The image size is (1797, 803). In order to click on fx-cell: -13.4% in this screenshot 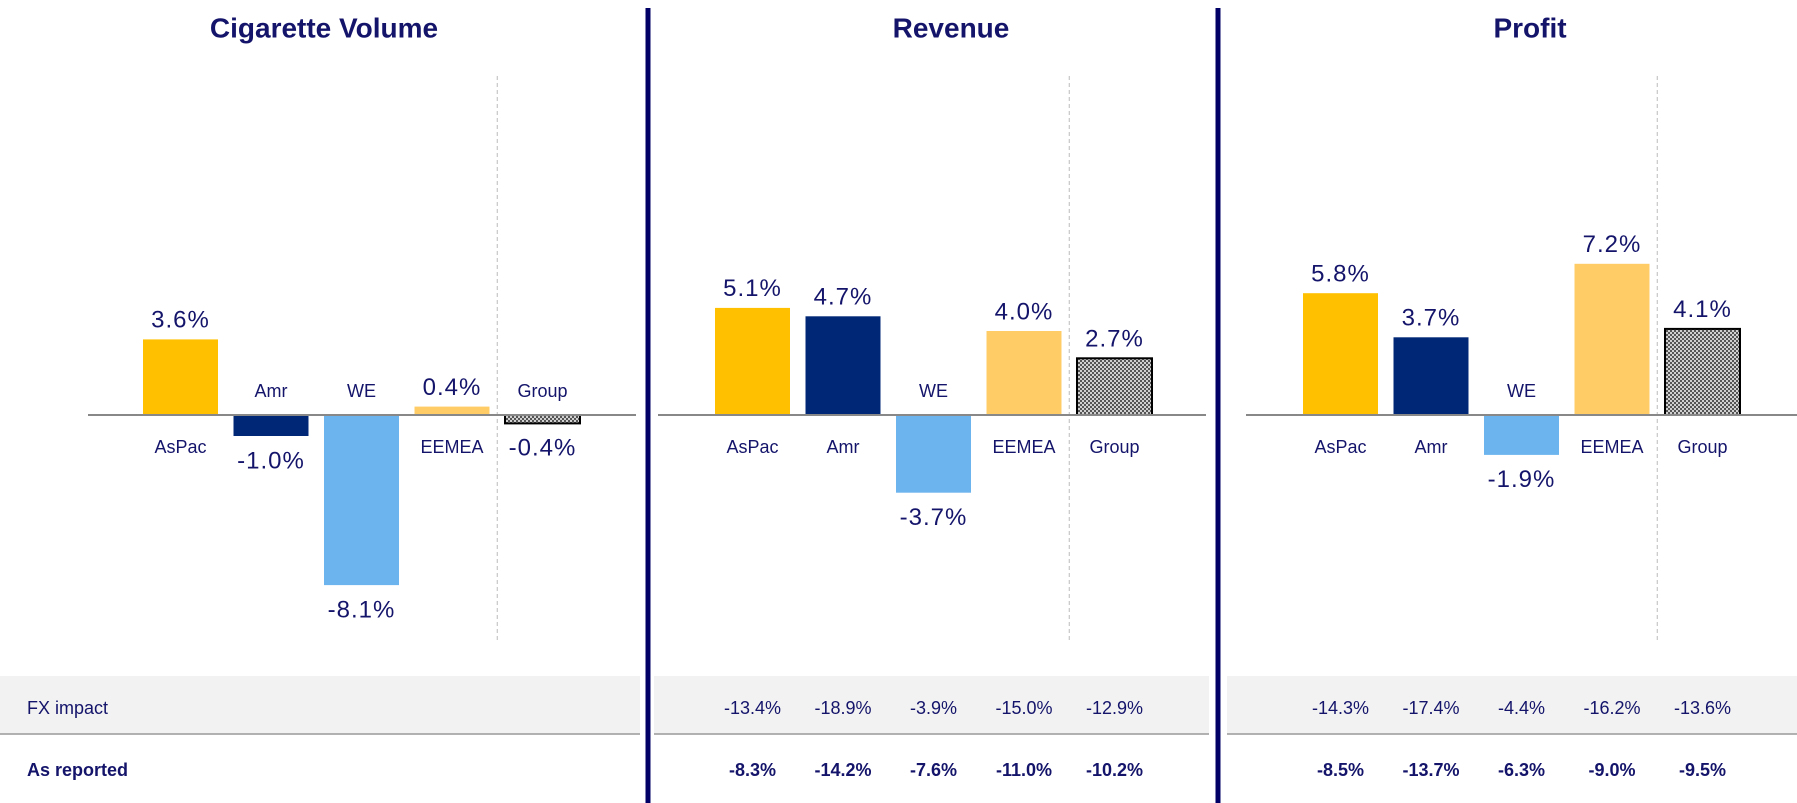, I will do `click(752, 708)`.